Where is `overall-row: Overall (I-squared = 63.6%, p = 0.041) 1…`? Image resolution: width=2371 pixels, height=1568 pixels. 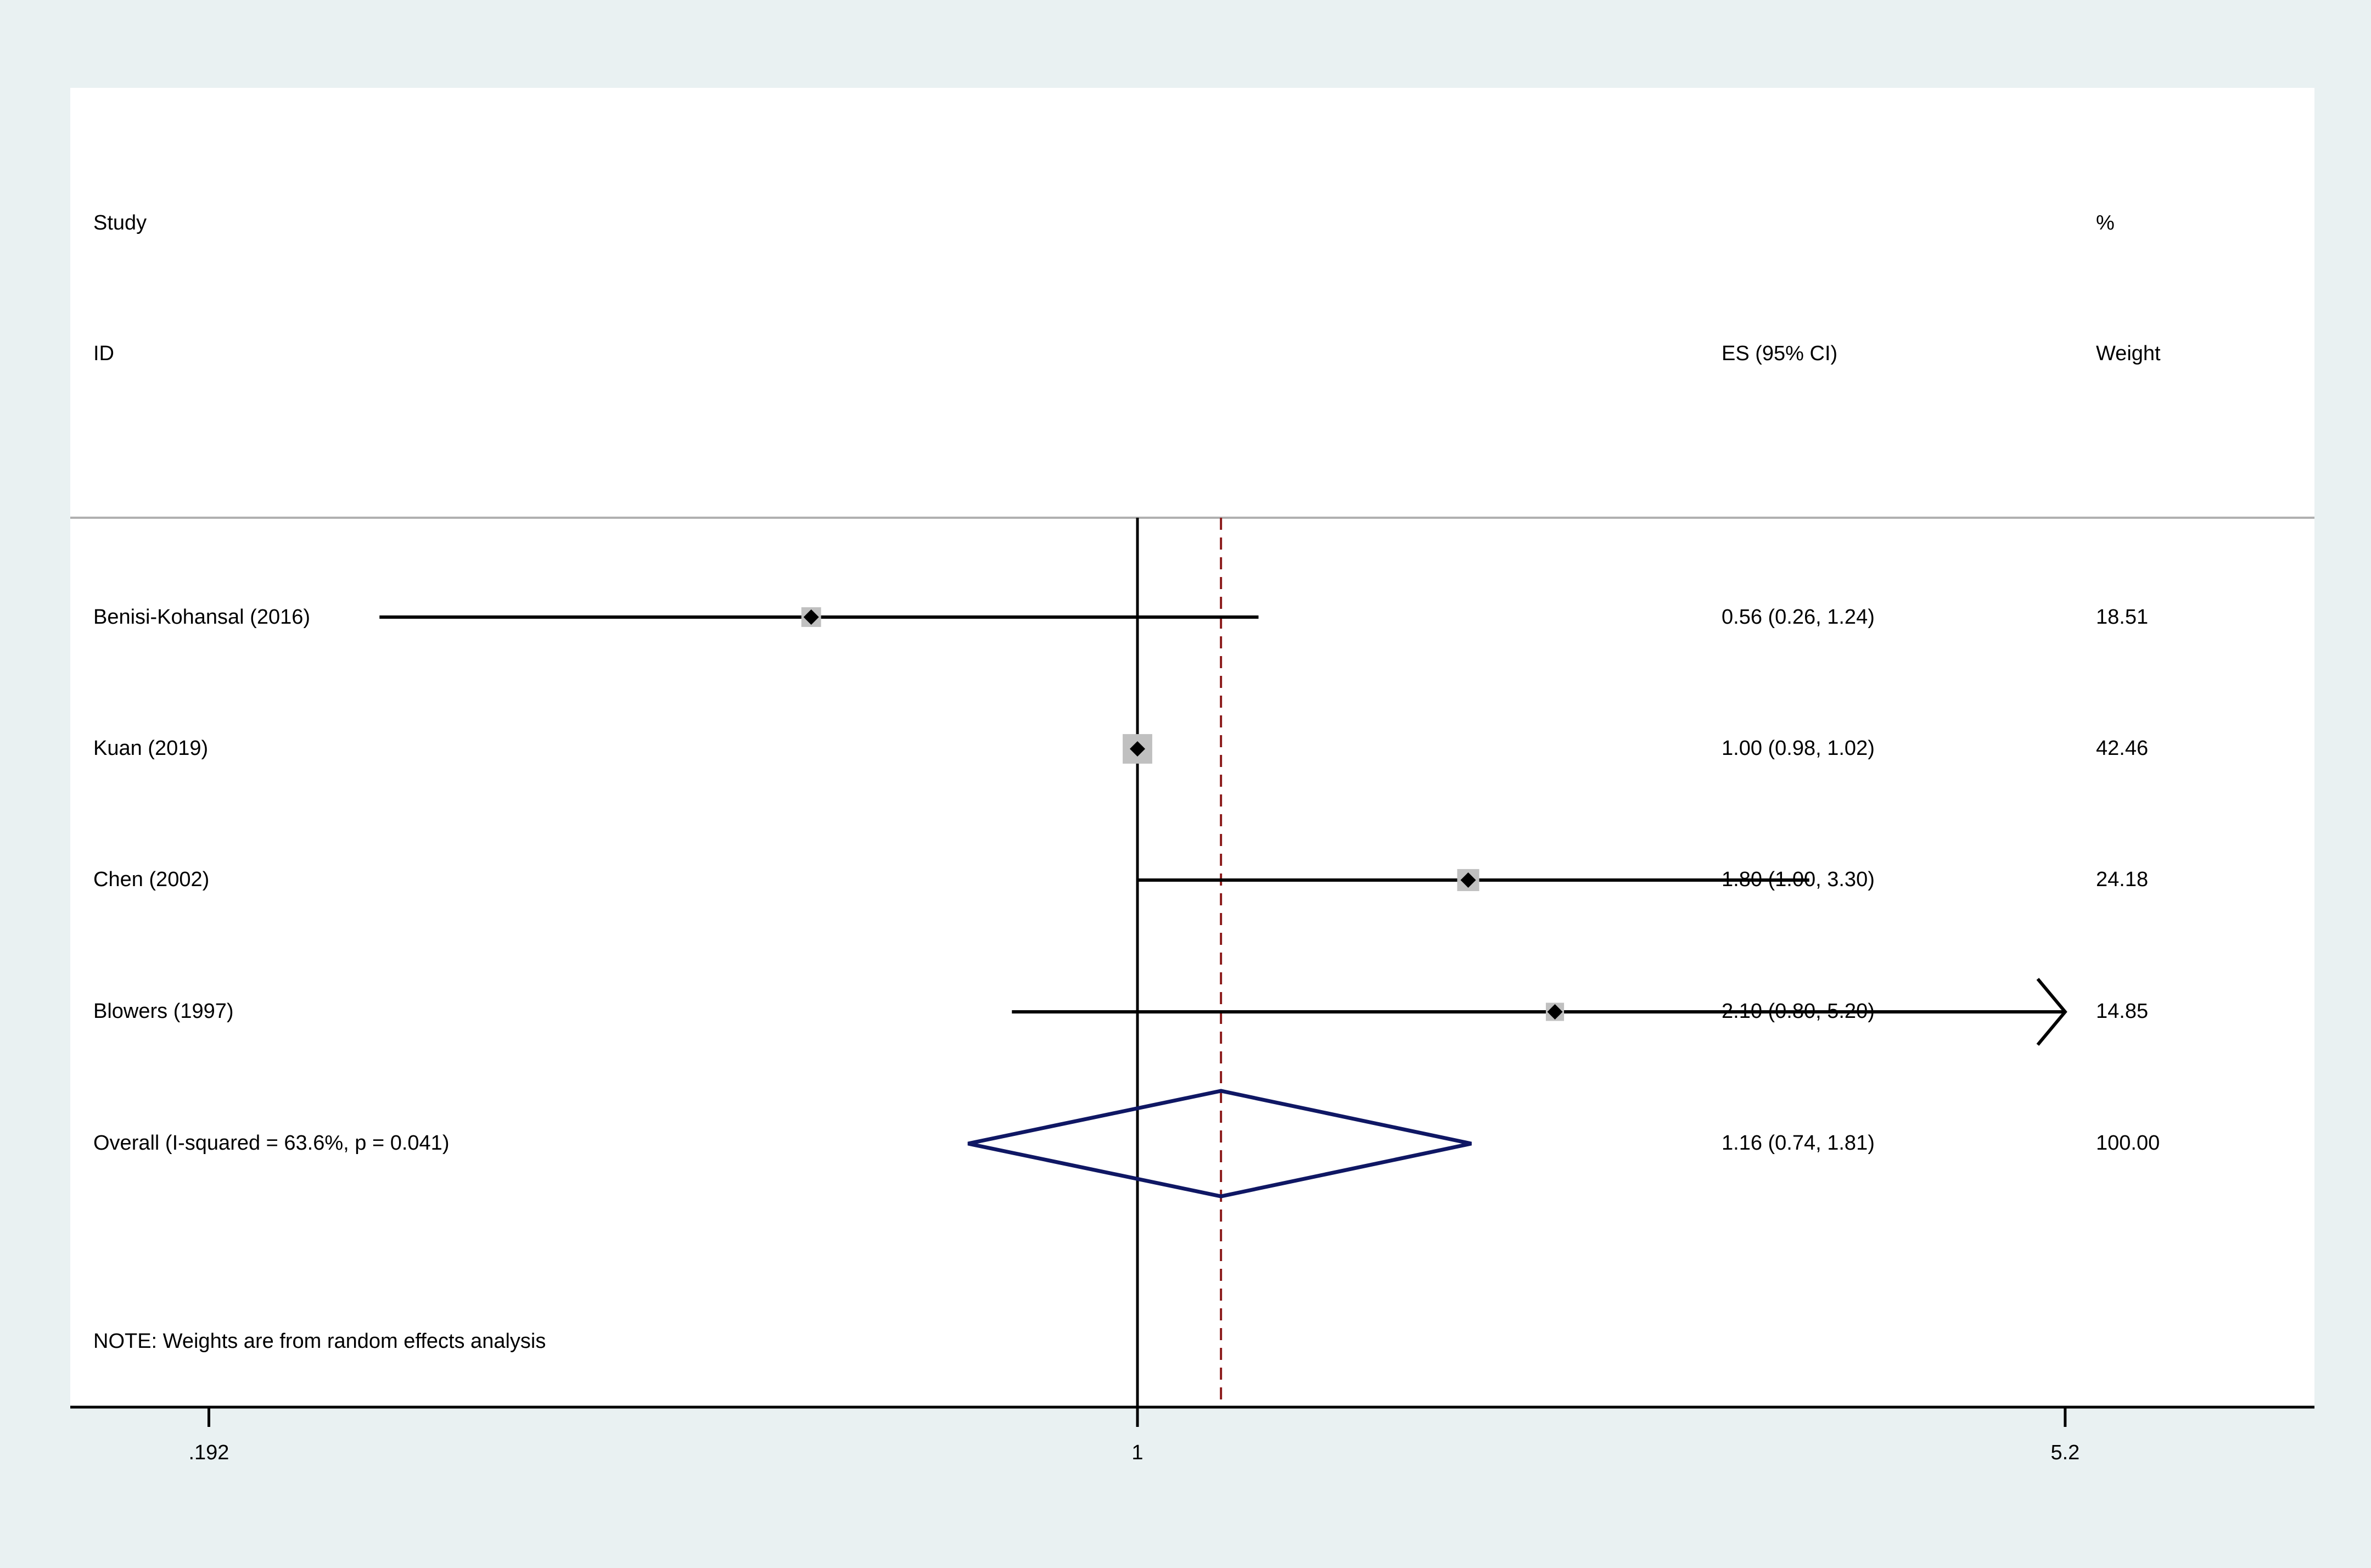
overall-row: Overall (I-squared = 63.6%, p = 0.041) 1… is located at coordinates (1126, 1144).